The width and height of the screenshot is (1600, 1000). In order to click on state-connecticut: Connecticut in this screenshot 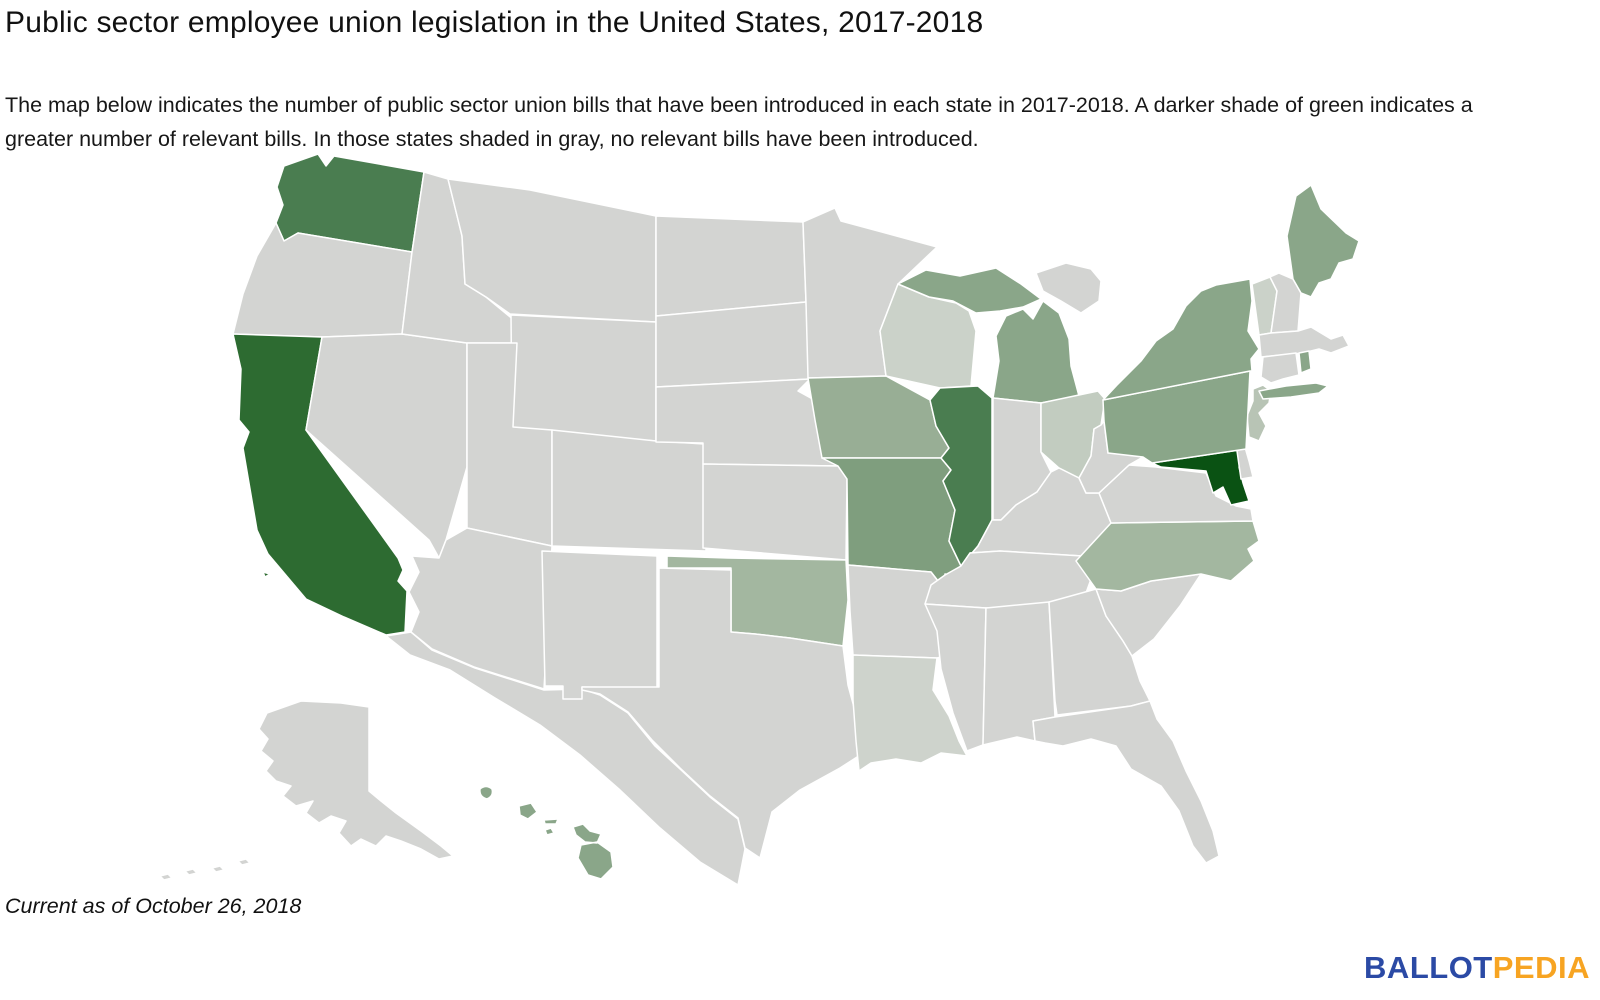, I will do `click(1280, 368)`.